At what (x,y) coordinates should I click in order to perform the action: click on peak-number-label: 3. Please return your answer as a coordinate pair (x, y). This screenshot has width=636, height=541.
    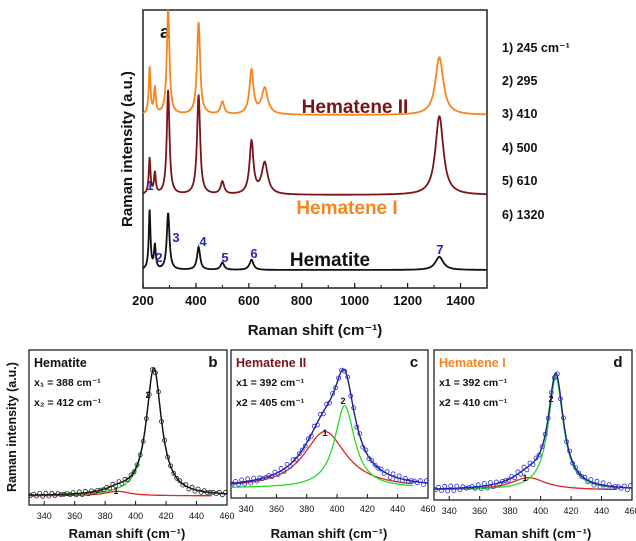
    Looking at the image, I should click on (175, 237).